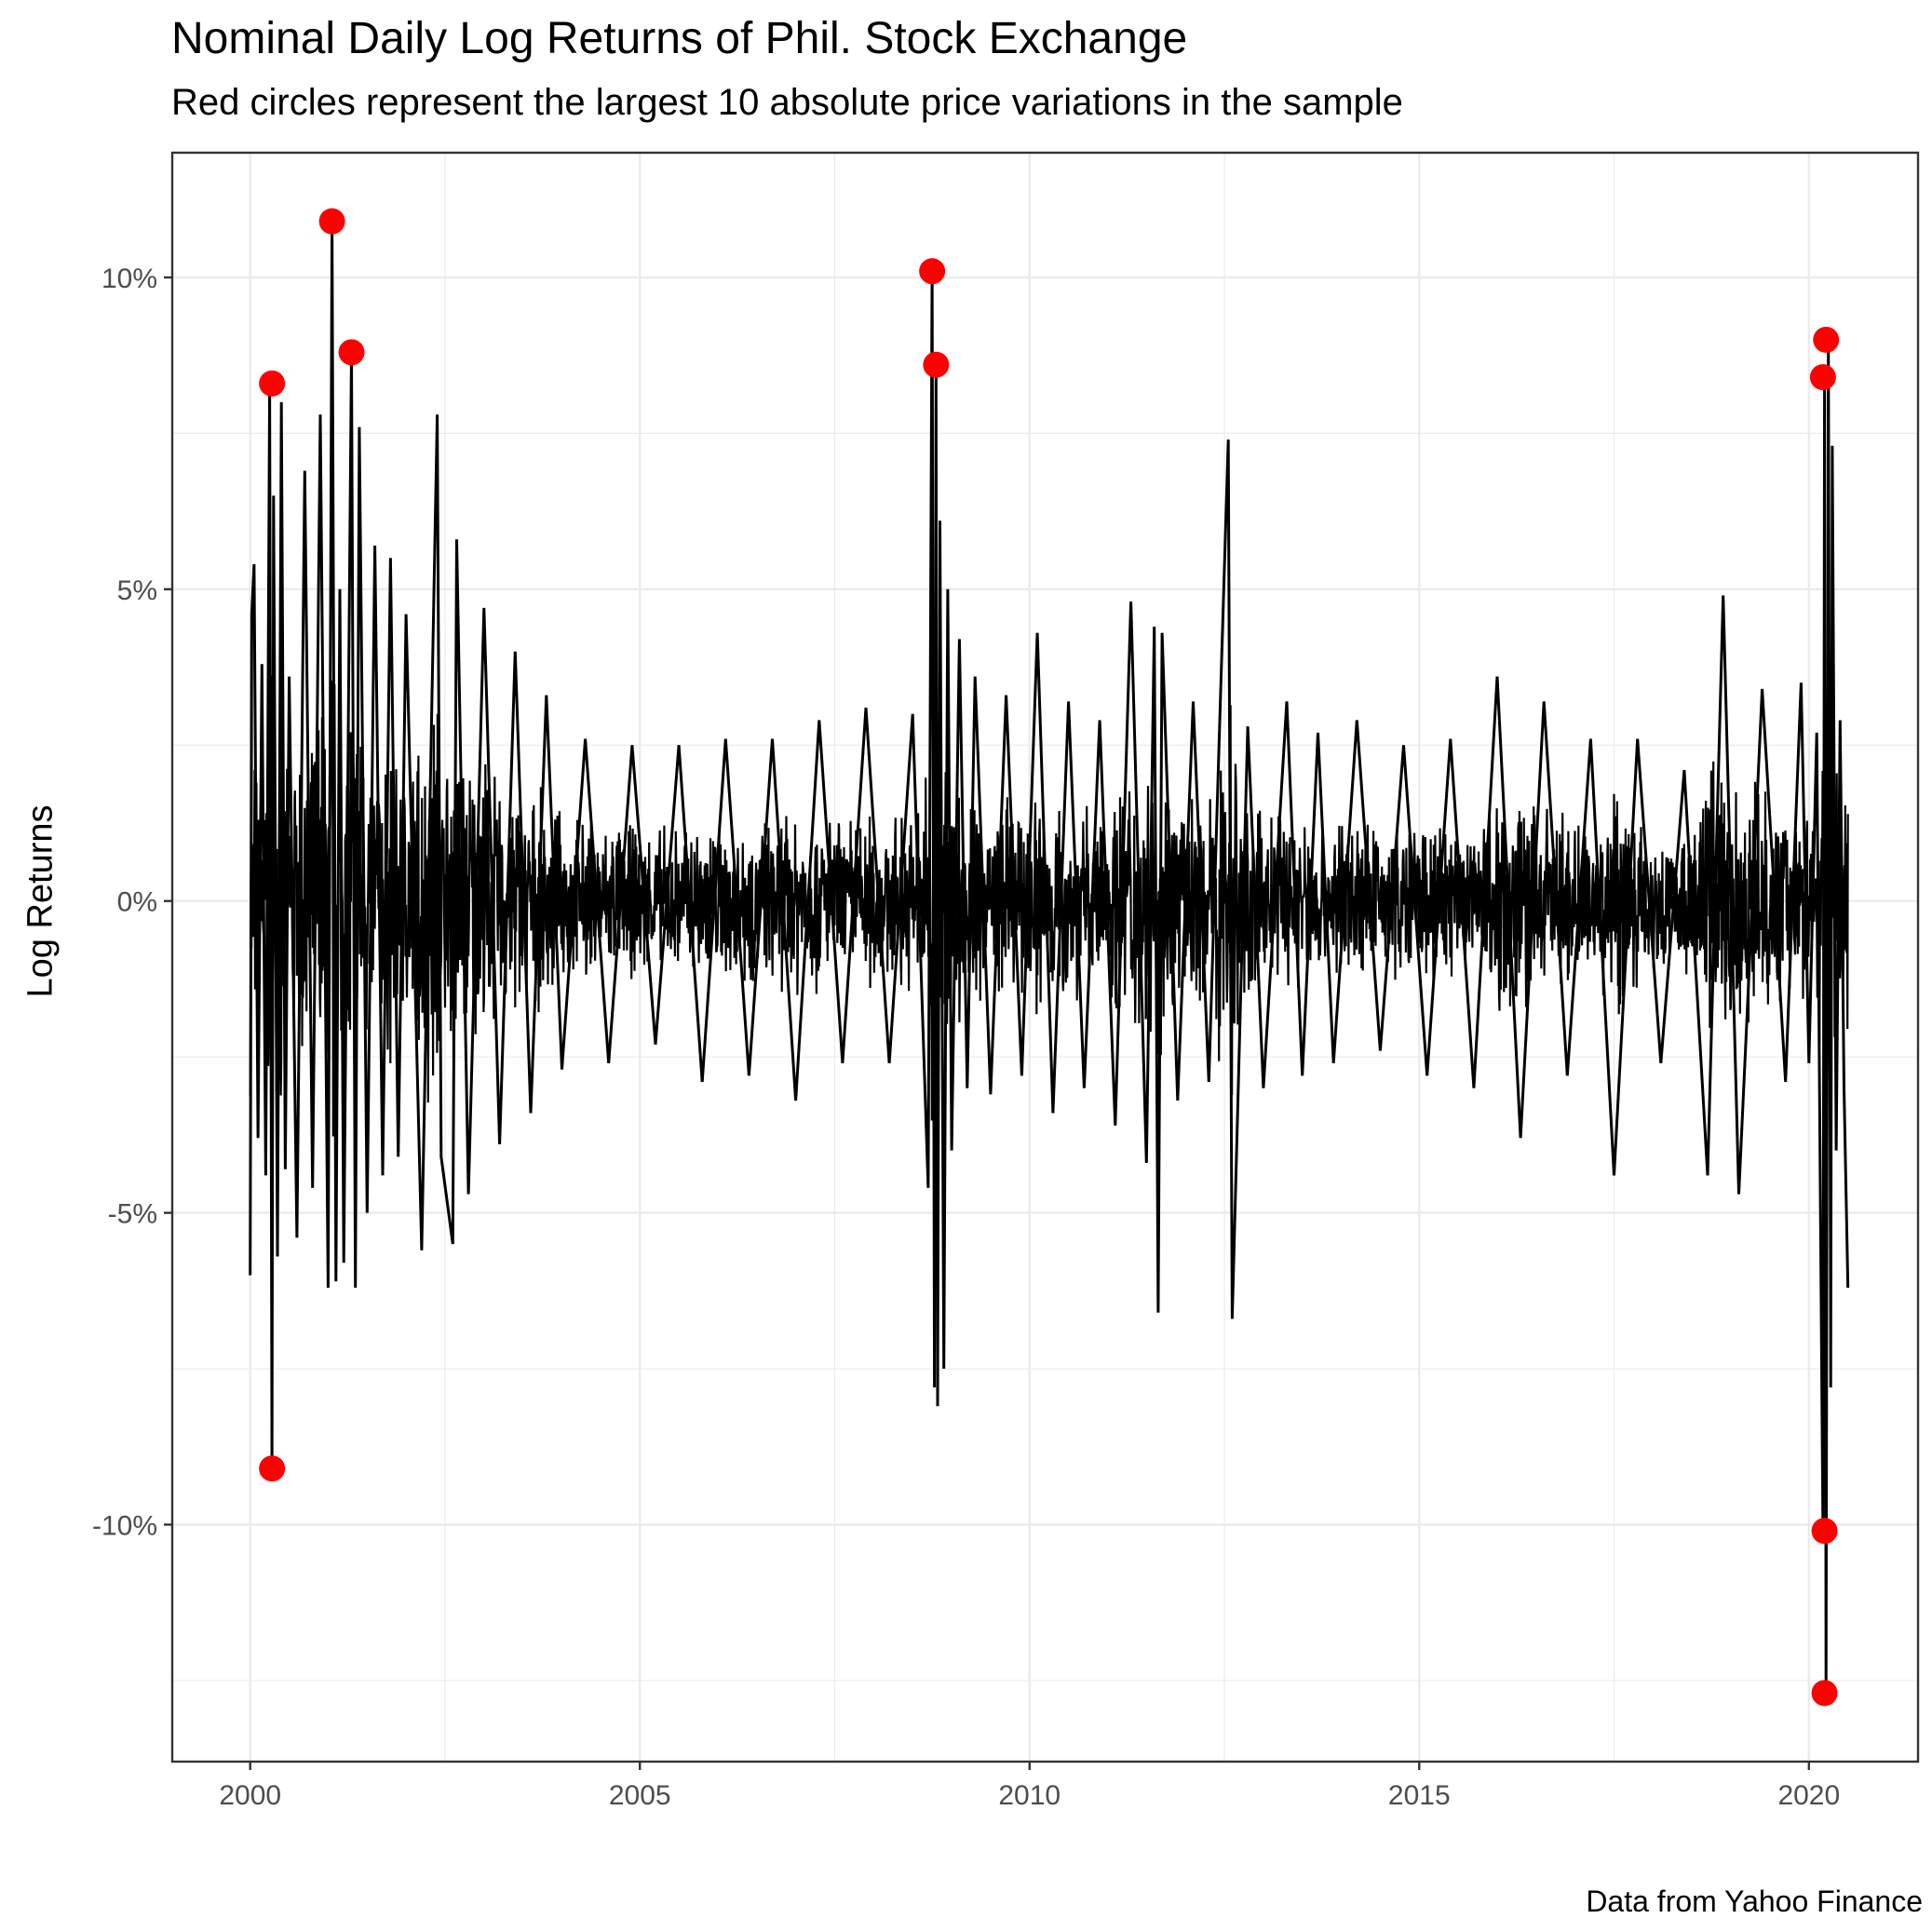 This screenshot has width=1932, height=1932. What do you see at coordinates (137, 590) in the screenshot?
I see `y-tick-label: 5%` at bounding box center [137, 590].